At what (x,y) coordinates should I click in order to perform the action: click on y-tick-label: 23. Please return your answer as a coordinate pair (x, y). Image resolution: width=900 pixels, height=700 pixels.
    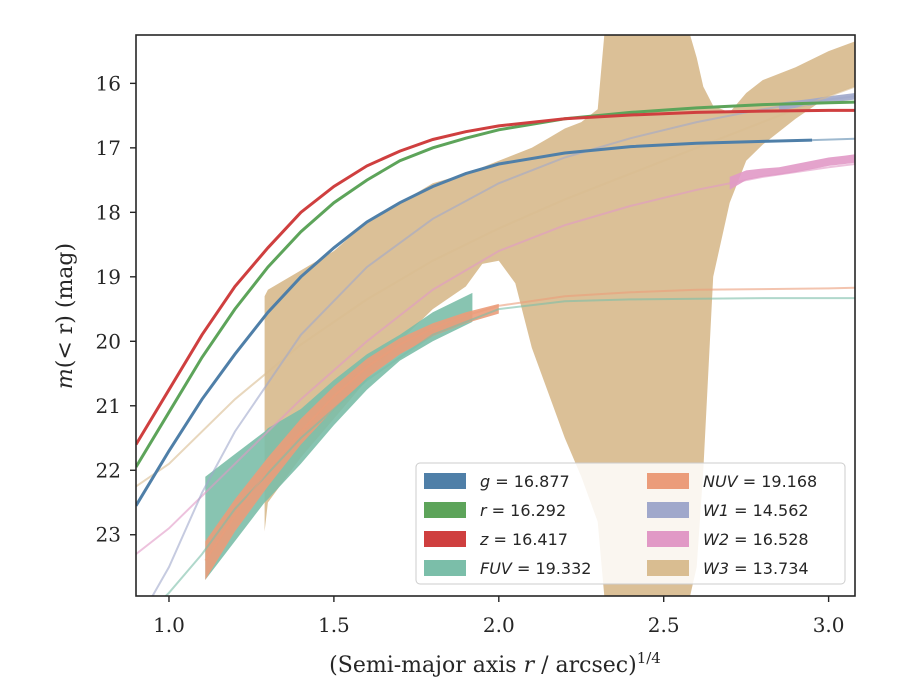
    Looking at the image, I should click on (108, 535).